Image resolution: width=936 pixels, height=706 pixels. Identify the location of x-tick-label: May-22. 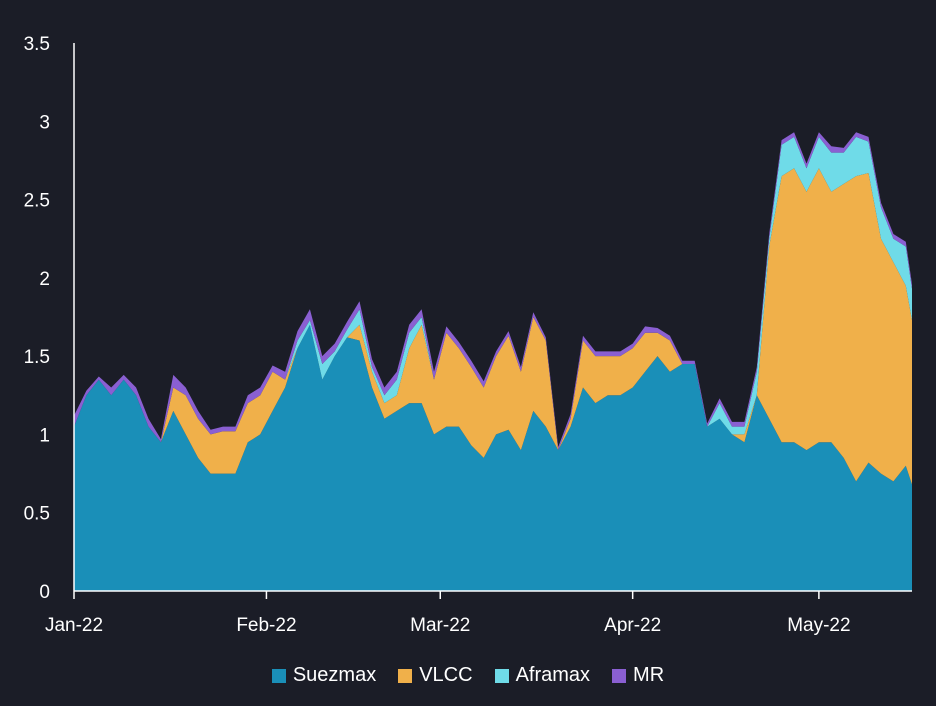
(818, 625).